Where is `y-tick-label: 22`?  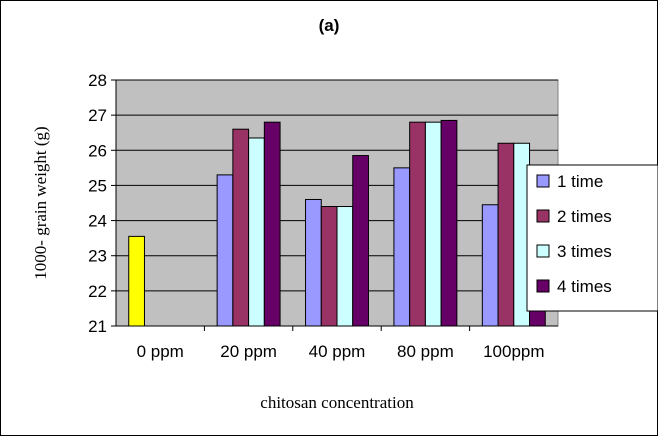 y-tick-label: 22 is located at coordinates (97, 291).